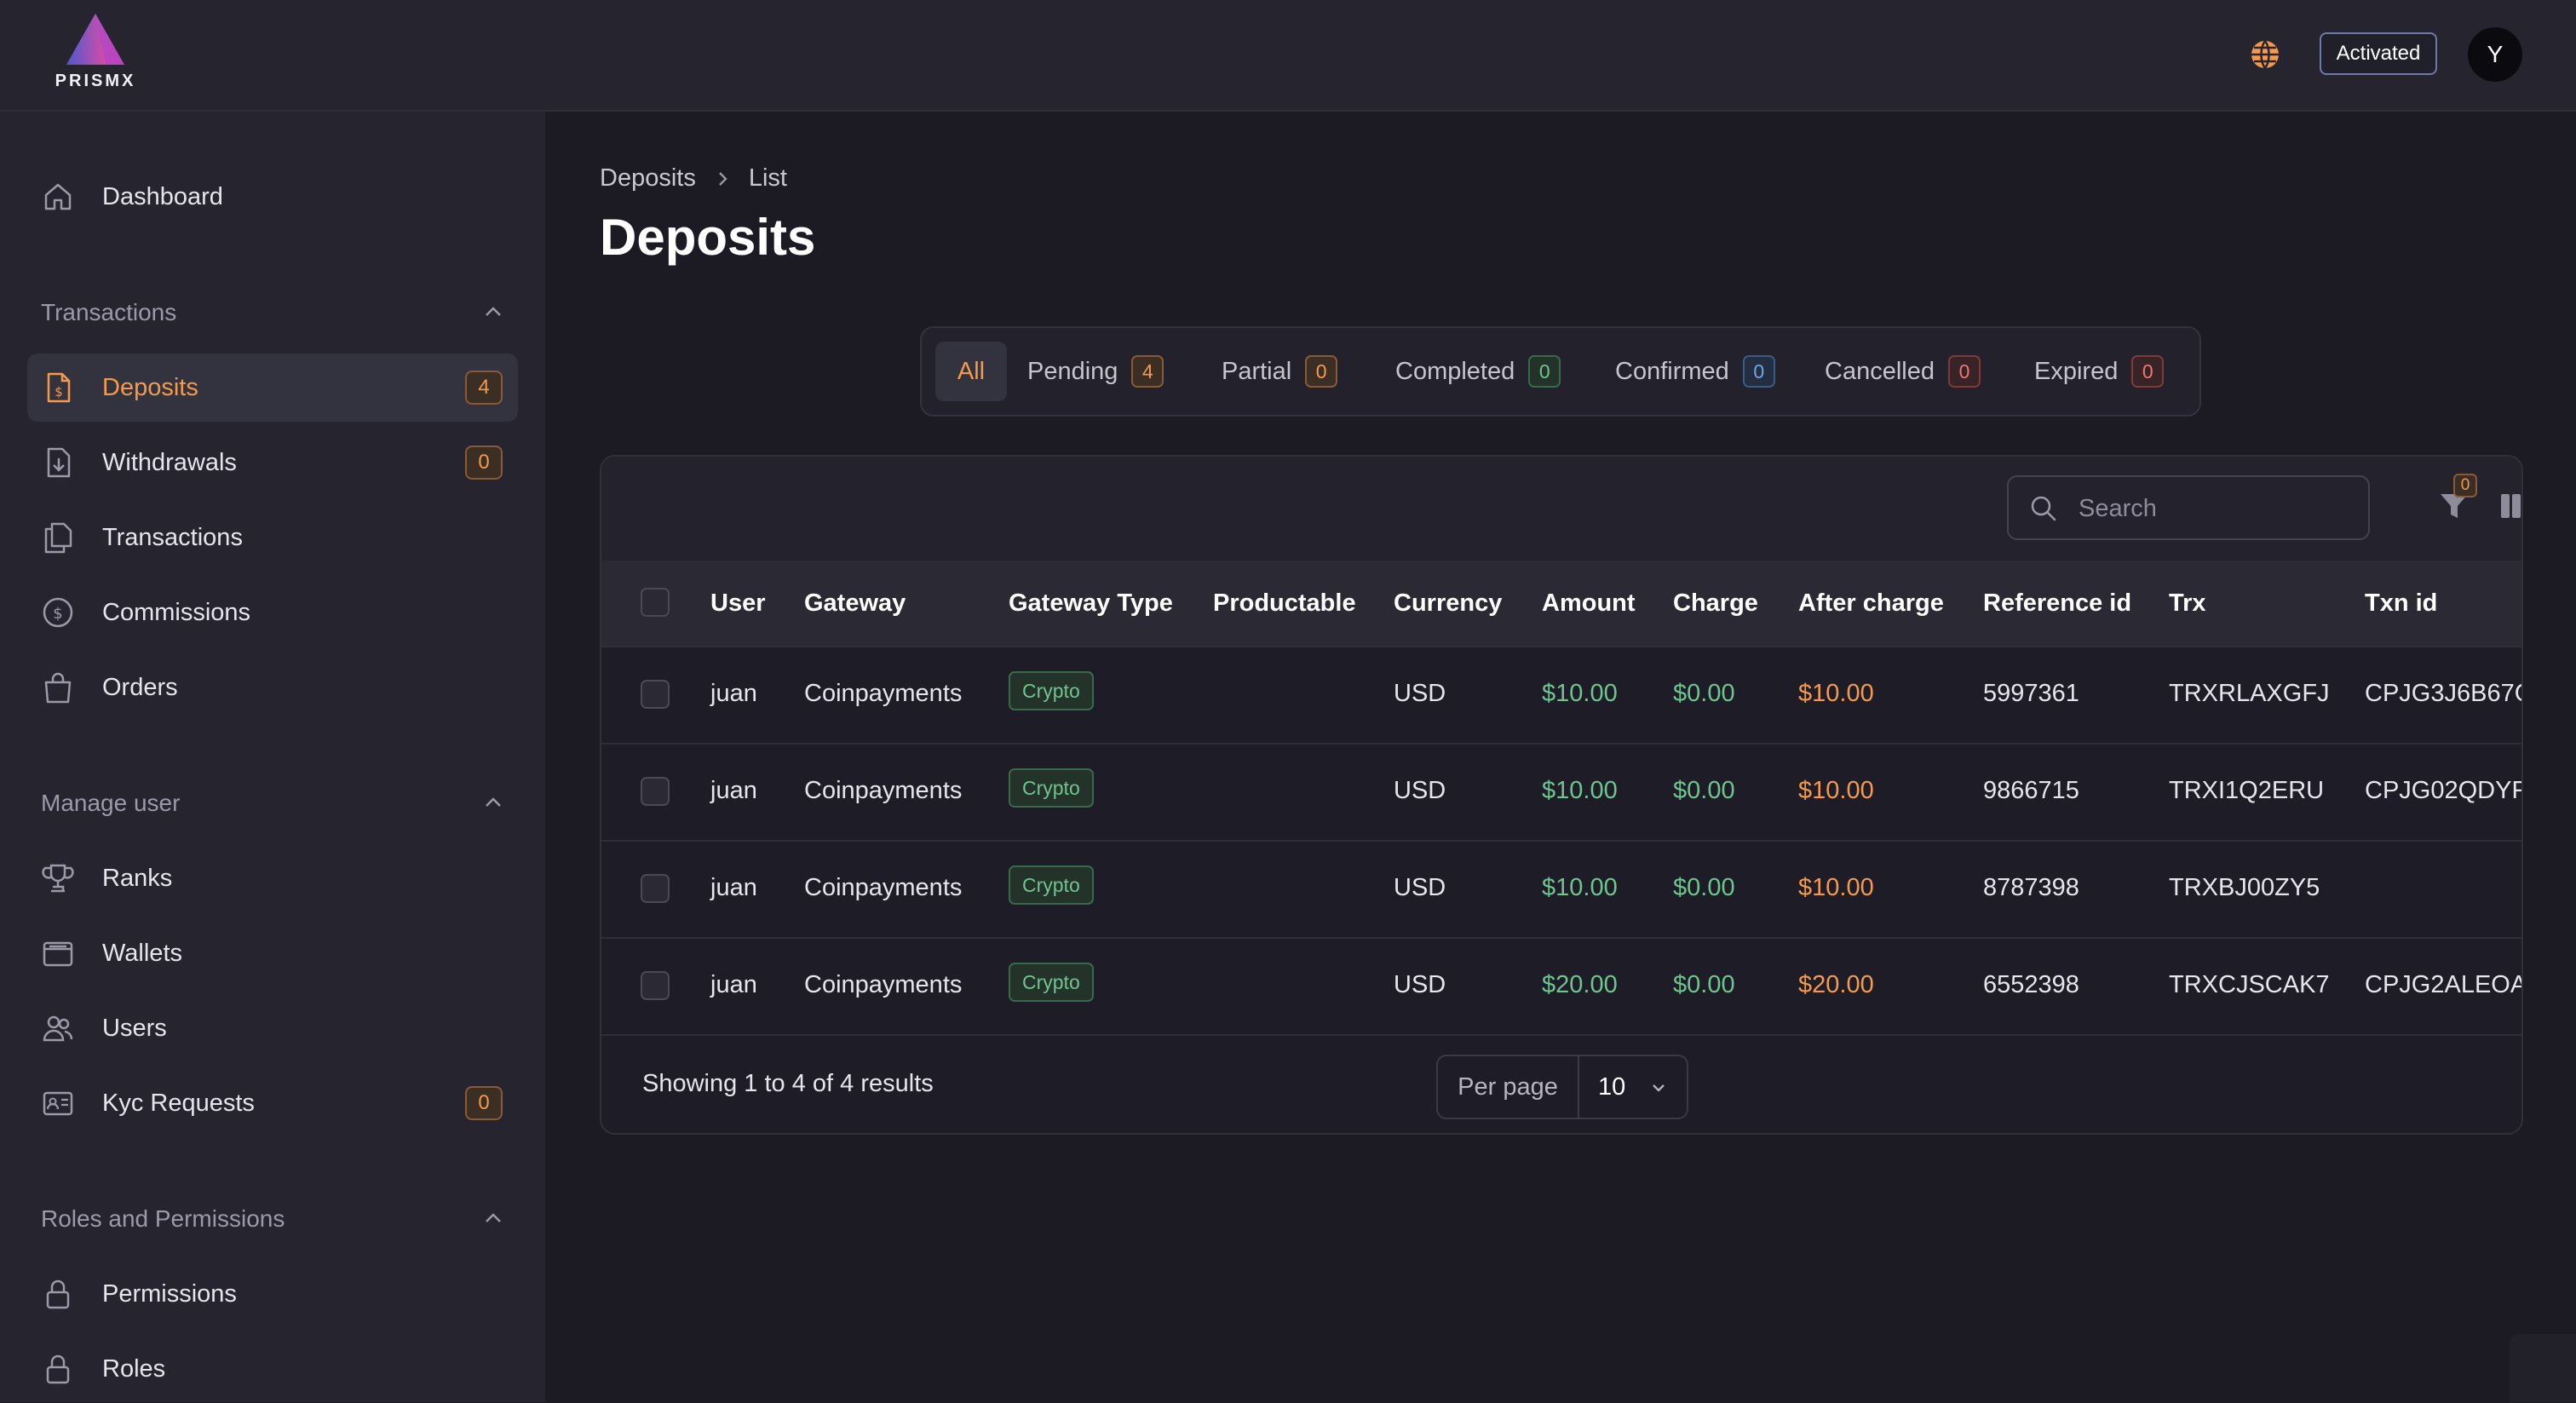  I want to click on cell-user: juan, so click(733, 790).